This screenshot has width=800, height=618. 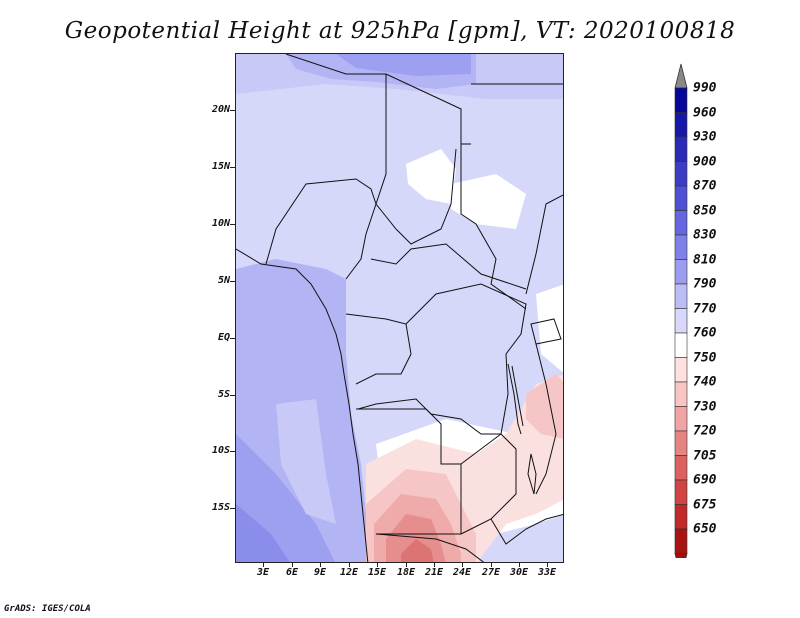 What do you see at coordinates (223, 394) in the screenshot?
I see `lat-label: 5S` at bounding box center [223, 394].